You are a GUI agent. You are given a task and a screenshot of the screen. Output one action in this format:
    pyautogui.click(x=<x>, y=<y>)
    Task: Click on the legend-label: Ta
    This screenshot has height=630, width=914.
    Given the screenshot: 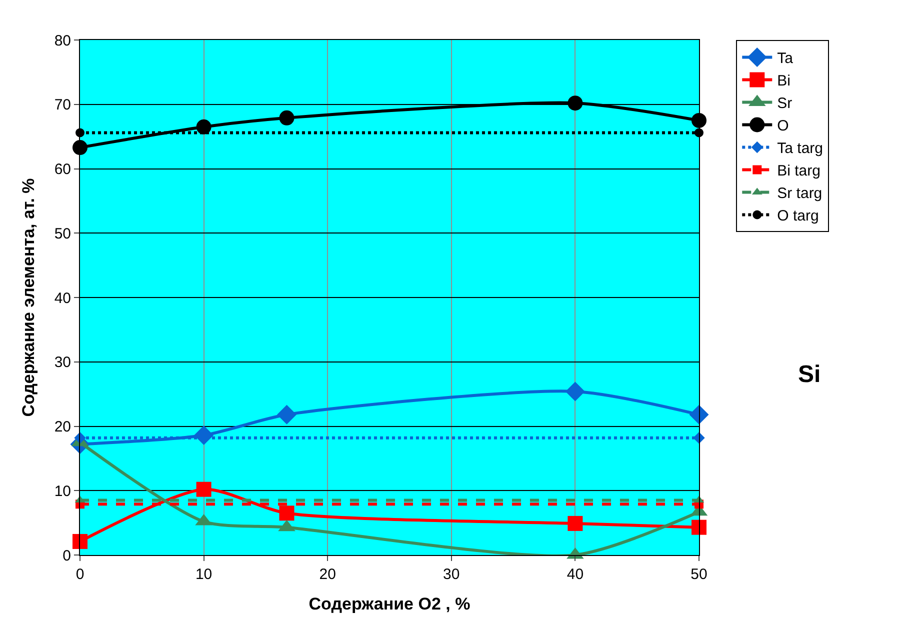 What is the action you would take?
    pyautogui.click(x=785, y=59)
    